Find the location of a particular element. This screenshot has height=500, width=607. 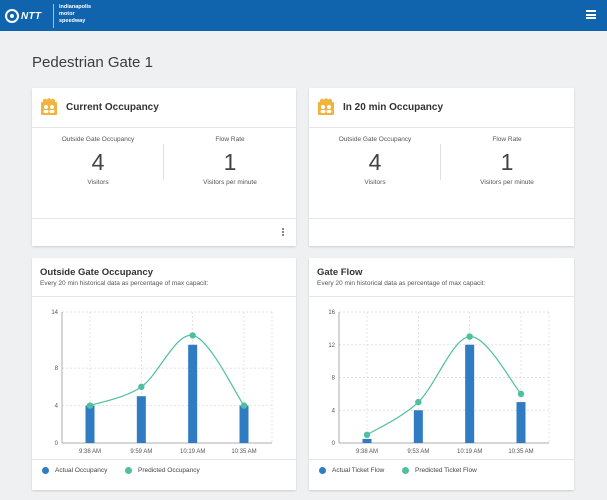

brand-line: indianapolis is located at coordinates (75, 7).